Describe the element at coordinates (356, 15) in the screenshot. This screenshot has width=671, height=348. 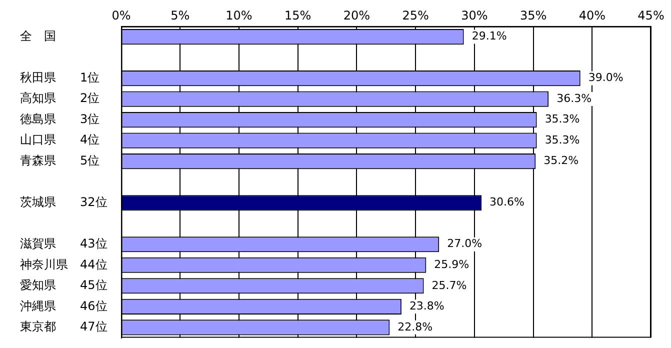
I see `x-tick-label: 20%` at that location.